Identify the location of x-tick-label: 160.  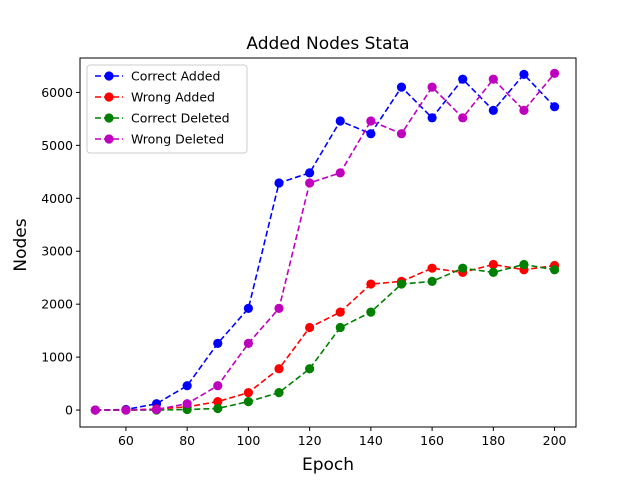
(432, 440).